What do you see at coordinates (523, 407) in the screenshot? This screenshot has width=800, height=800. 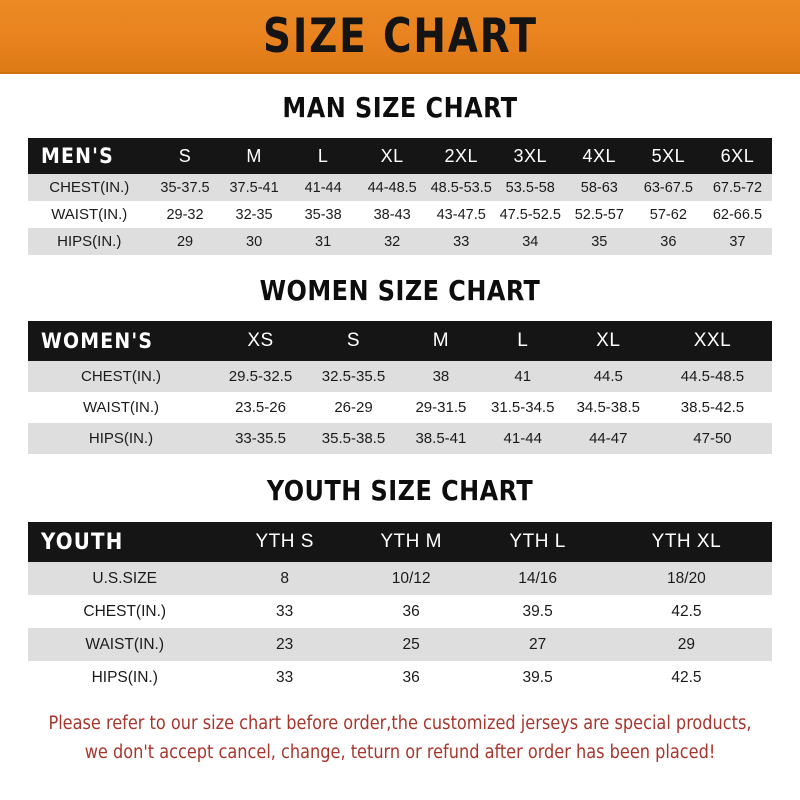 I see `women-cell-1-3: 31.5-34.5` at bounding box center [523, 407].